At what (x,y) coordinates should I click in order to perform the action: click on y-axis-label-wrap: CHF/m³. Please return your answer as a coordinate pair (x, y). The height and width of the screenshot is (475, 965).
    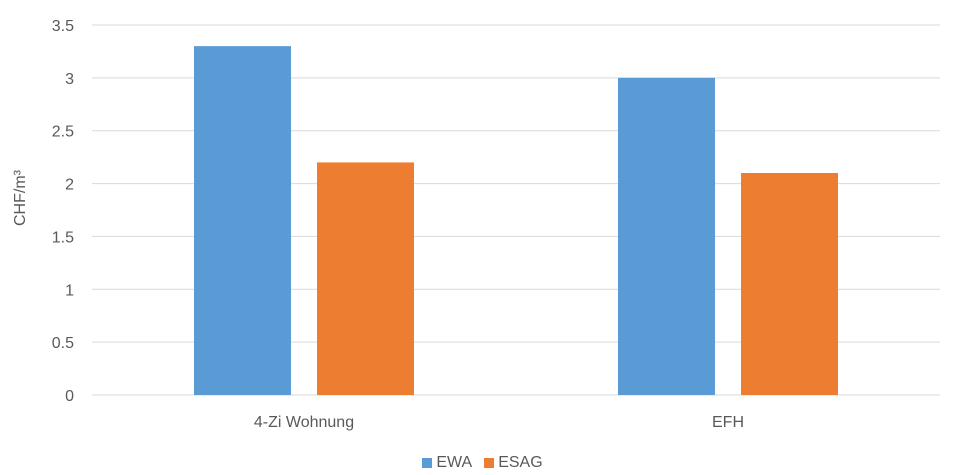
    Looking at the image, I should click on (21, 198).